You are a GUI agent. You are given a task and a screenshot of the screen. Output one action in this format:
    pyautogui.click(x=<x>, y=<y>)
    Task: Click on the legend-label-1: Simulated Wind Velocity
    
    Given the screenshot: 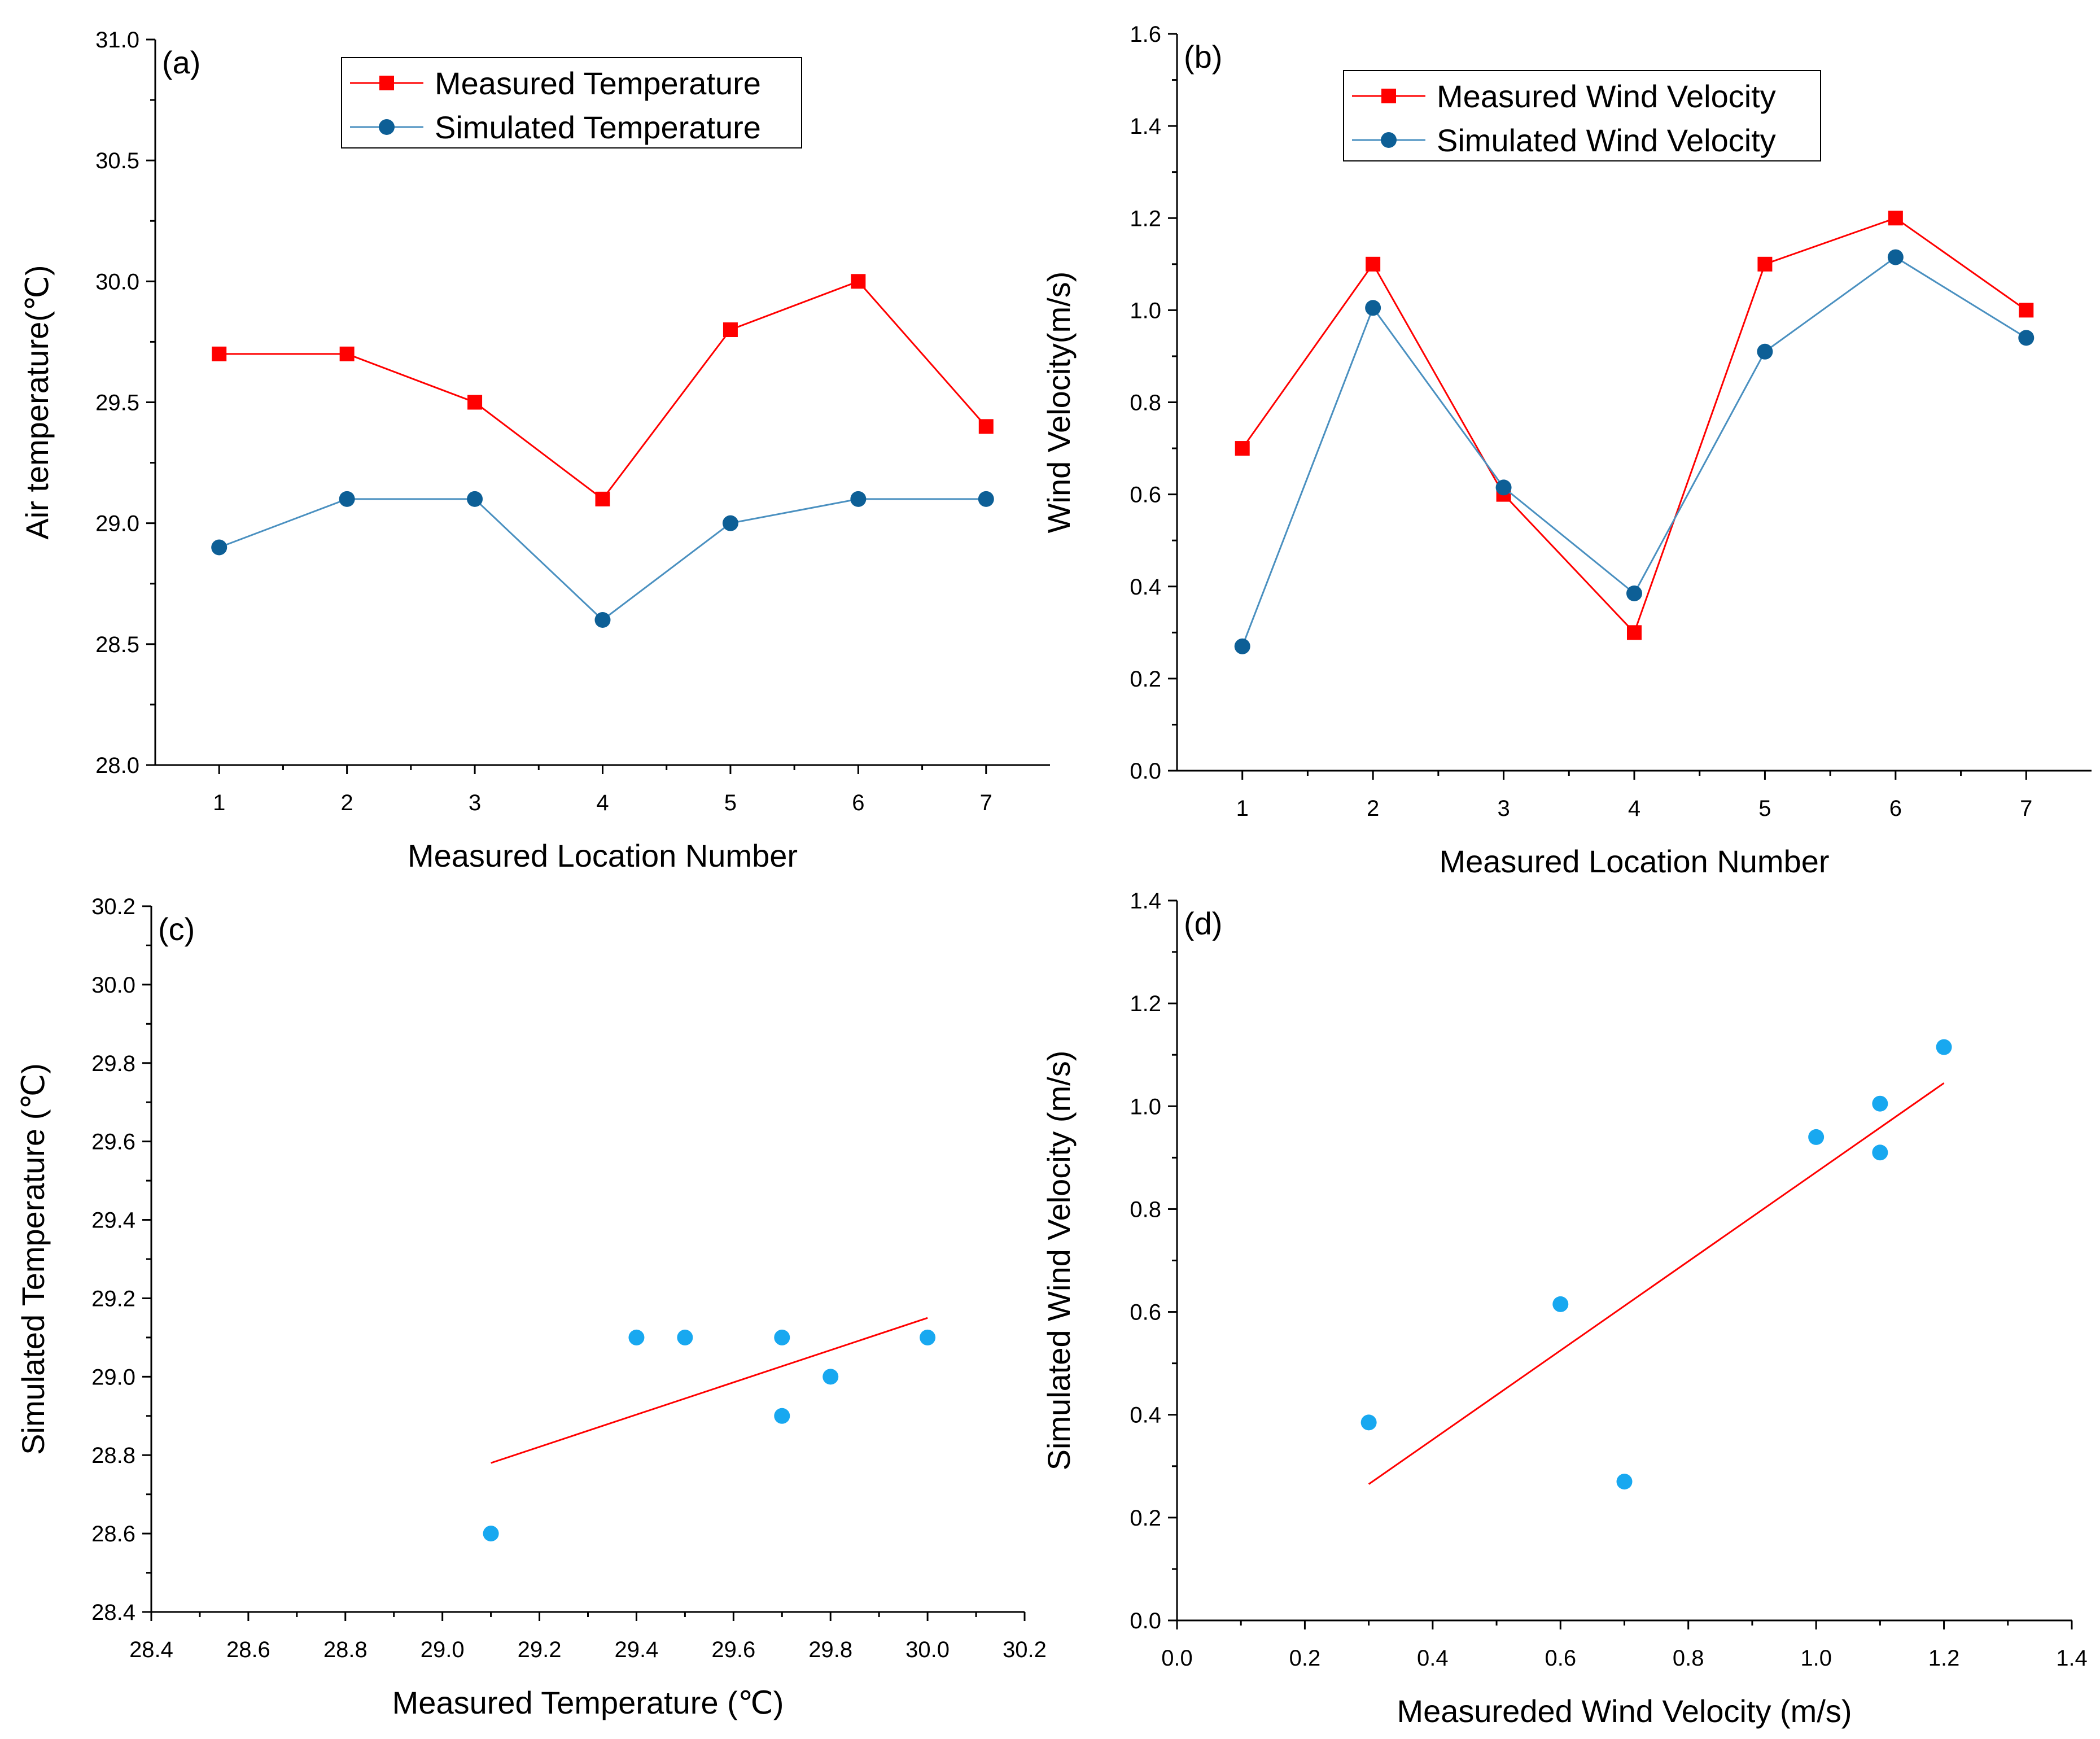 What is the action you would take?
    pyautogui.click(x=1606, y=140)
    